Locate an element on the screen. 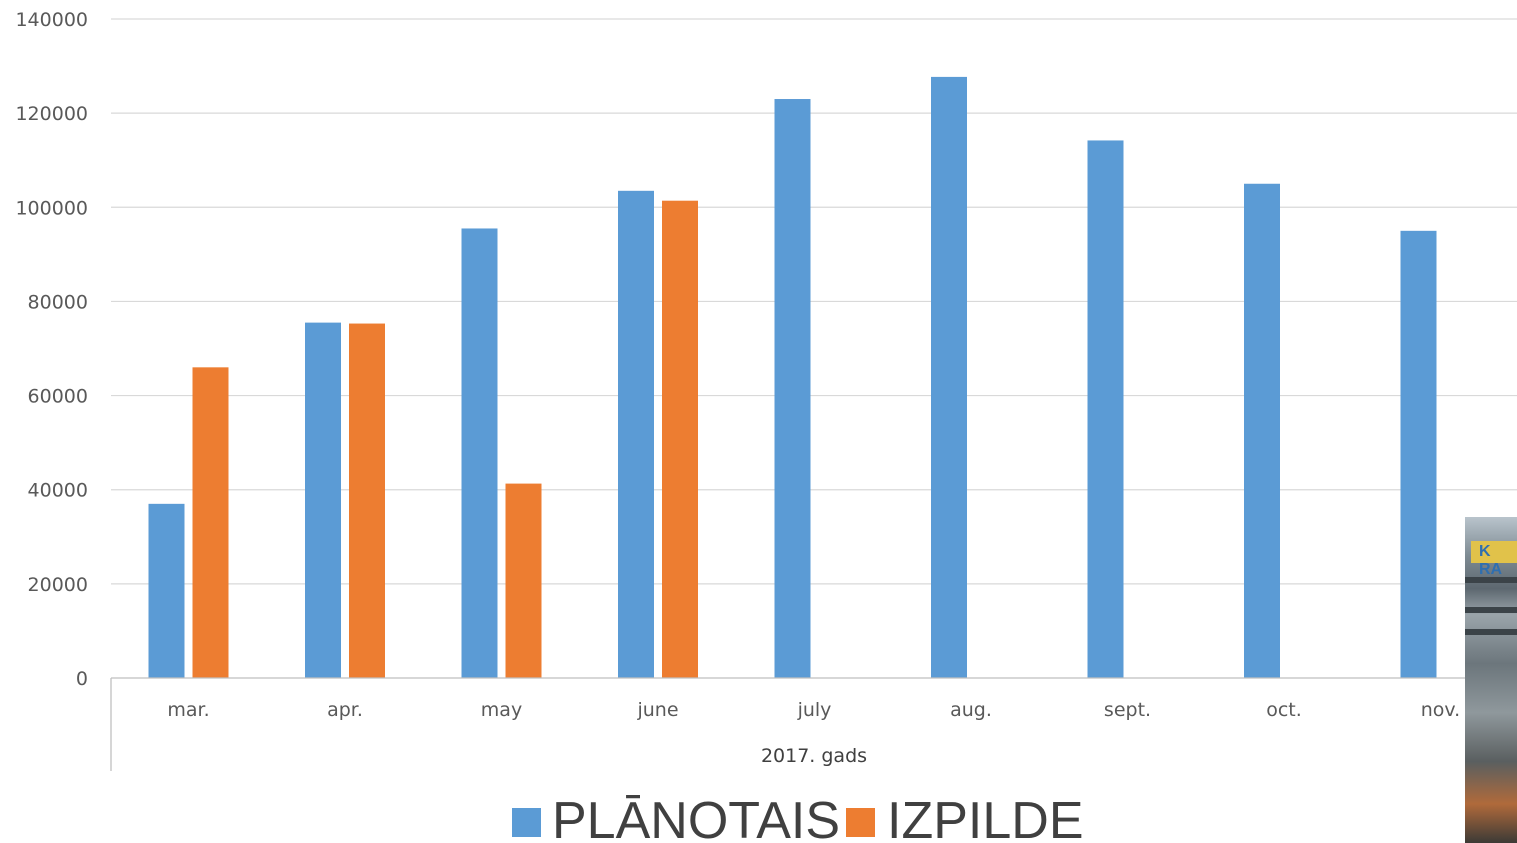 This screenshot has width=1517, height=843. x-tick-label: june is located at coordinates (657, 710).